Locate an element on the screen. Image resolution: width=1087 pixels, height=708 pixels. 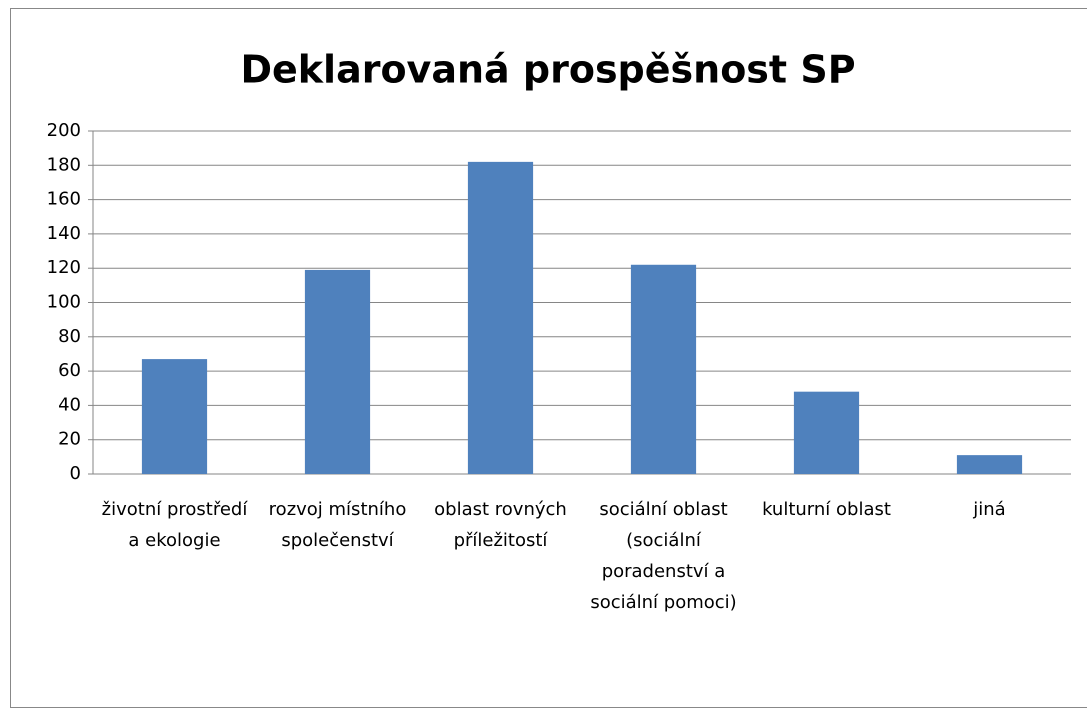
y-tick-label: 40 is located at coordinates (69, 404).